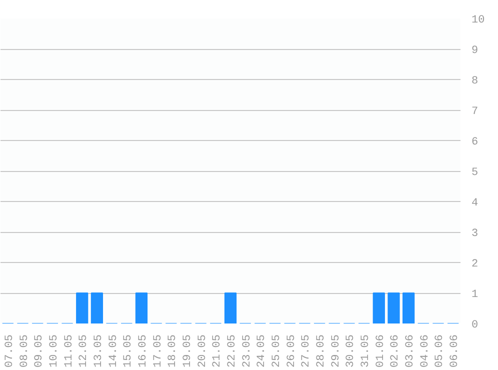  I want to click on x-tick-label: 29.05, so click(336, 351).